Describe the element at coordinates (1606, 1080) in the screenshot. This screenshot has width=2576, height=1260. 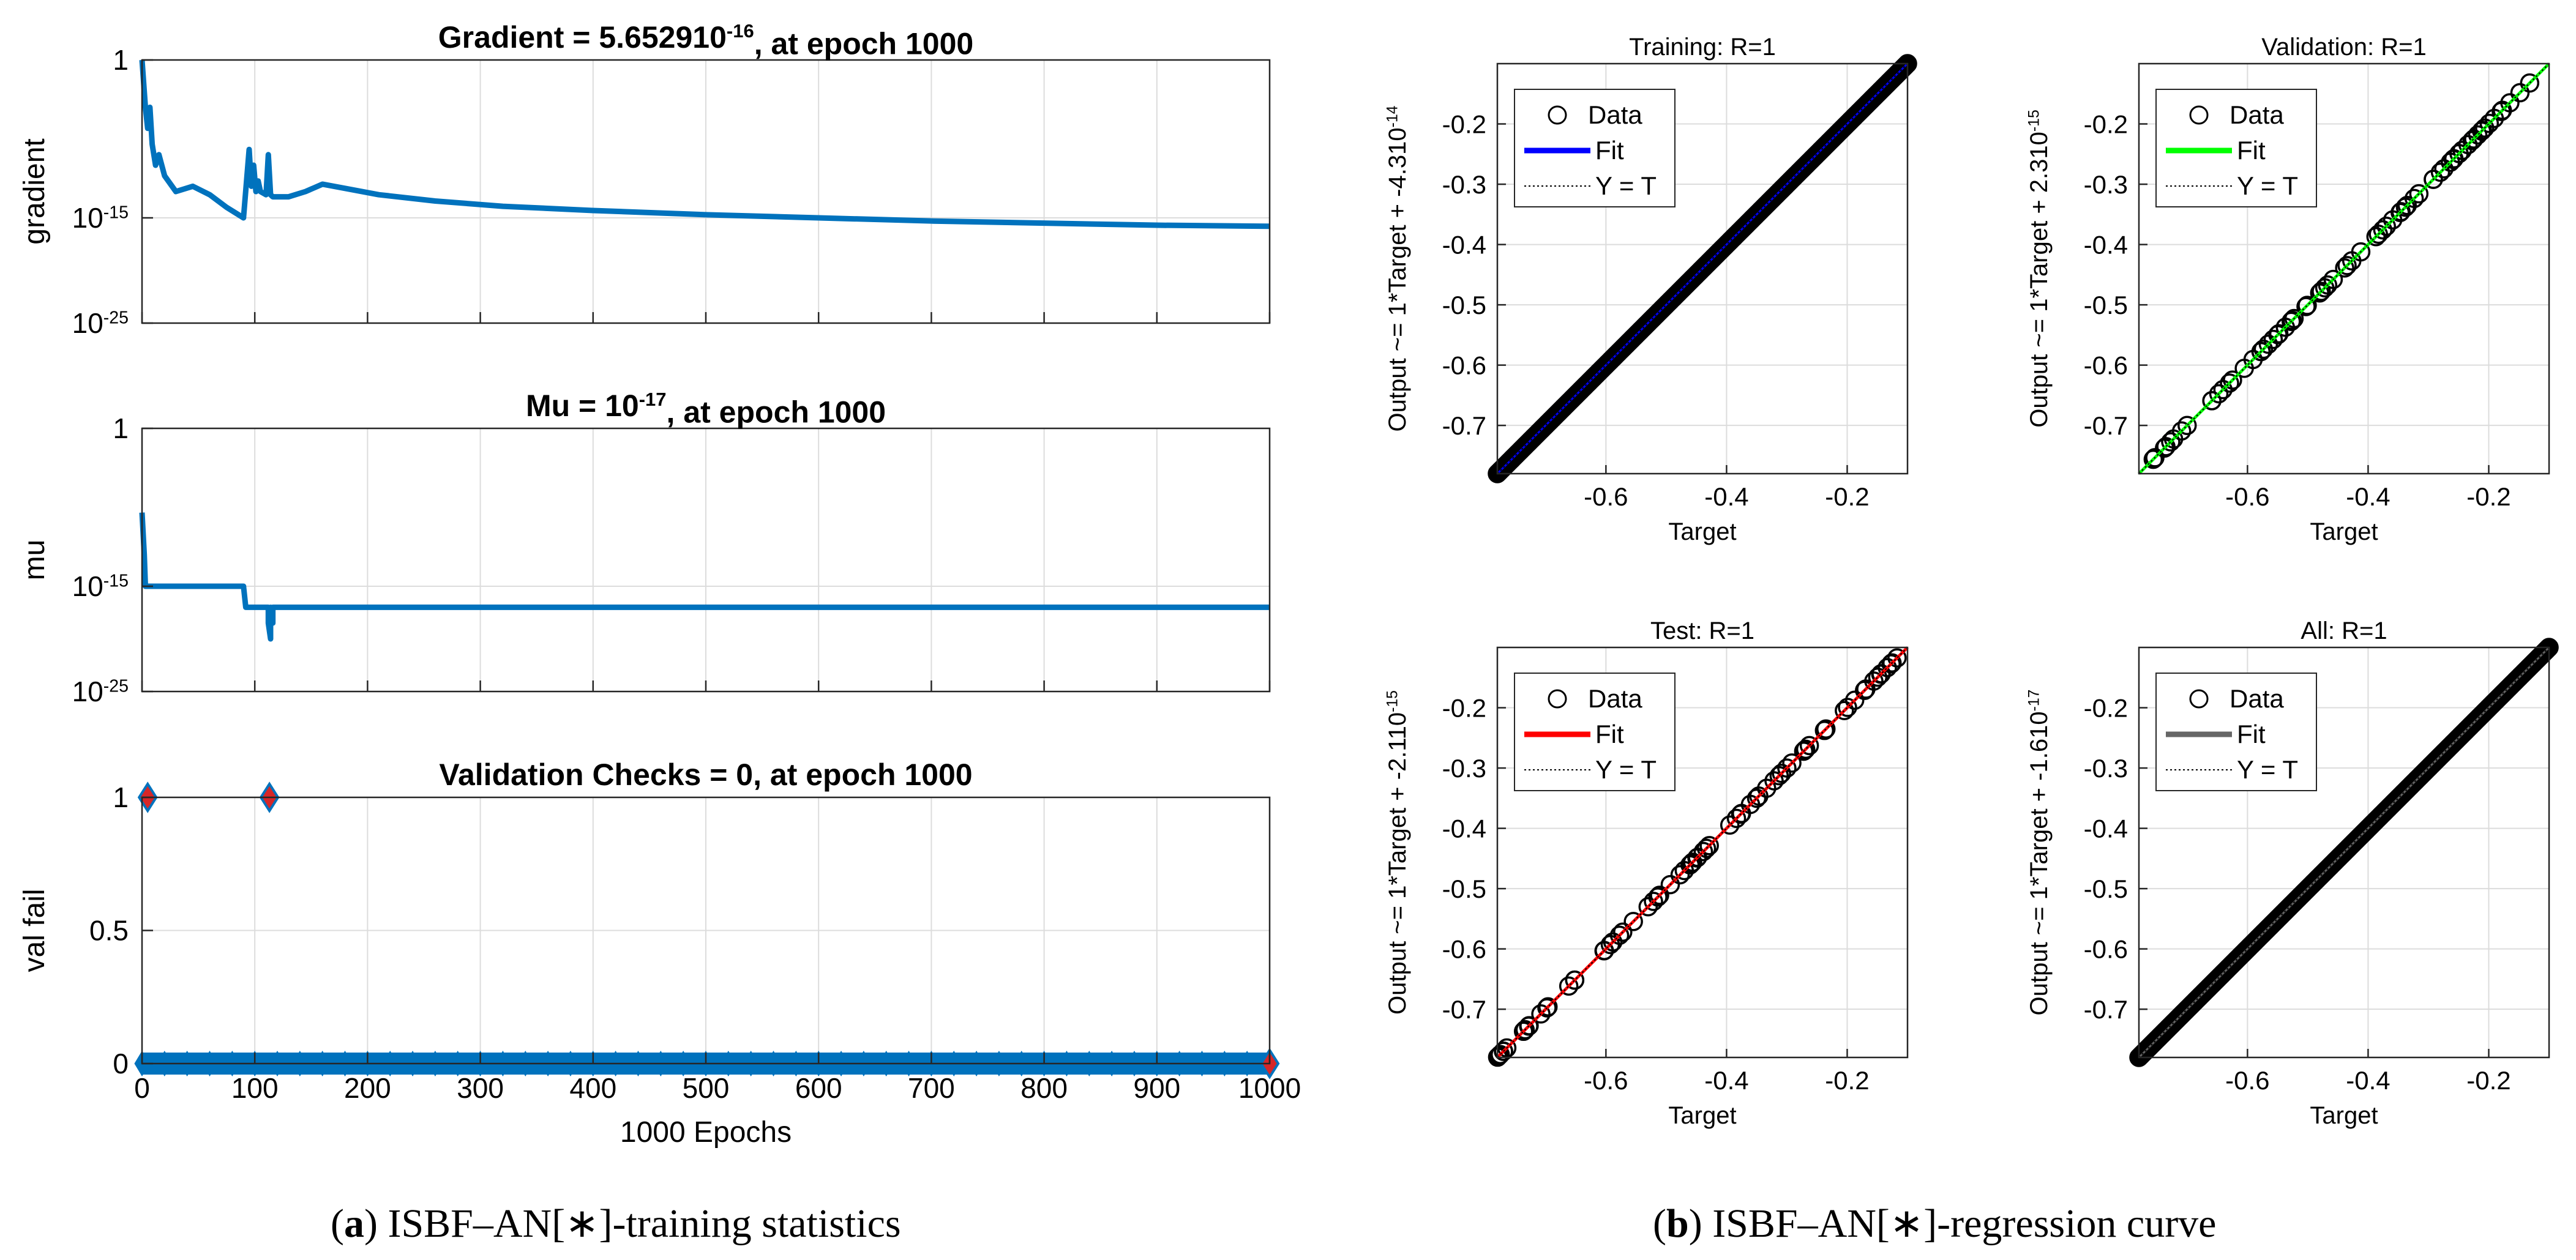
I see `test-xtick-label: -0.6` at that location.